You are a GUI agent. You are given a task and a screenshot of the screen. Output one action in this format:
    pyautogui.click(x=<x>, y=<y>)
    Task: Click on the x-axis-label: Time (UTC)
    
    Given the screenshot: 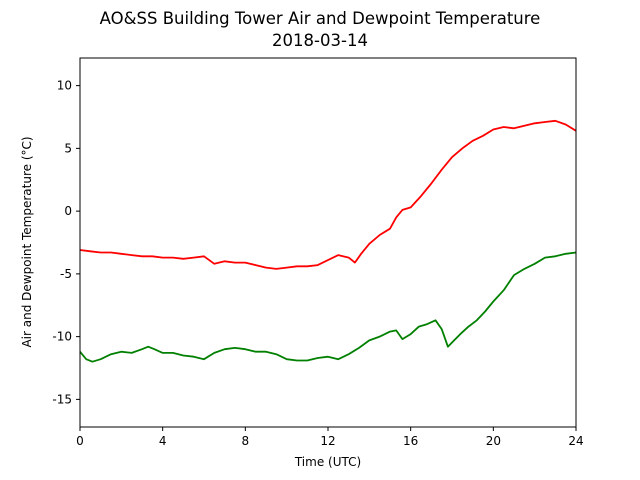 What is the action you would take?
    pyautogui.click(x=327, y=462)
    